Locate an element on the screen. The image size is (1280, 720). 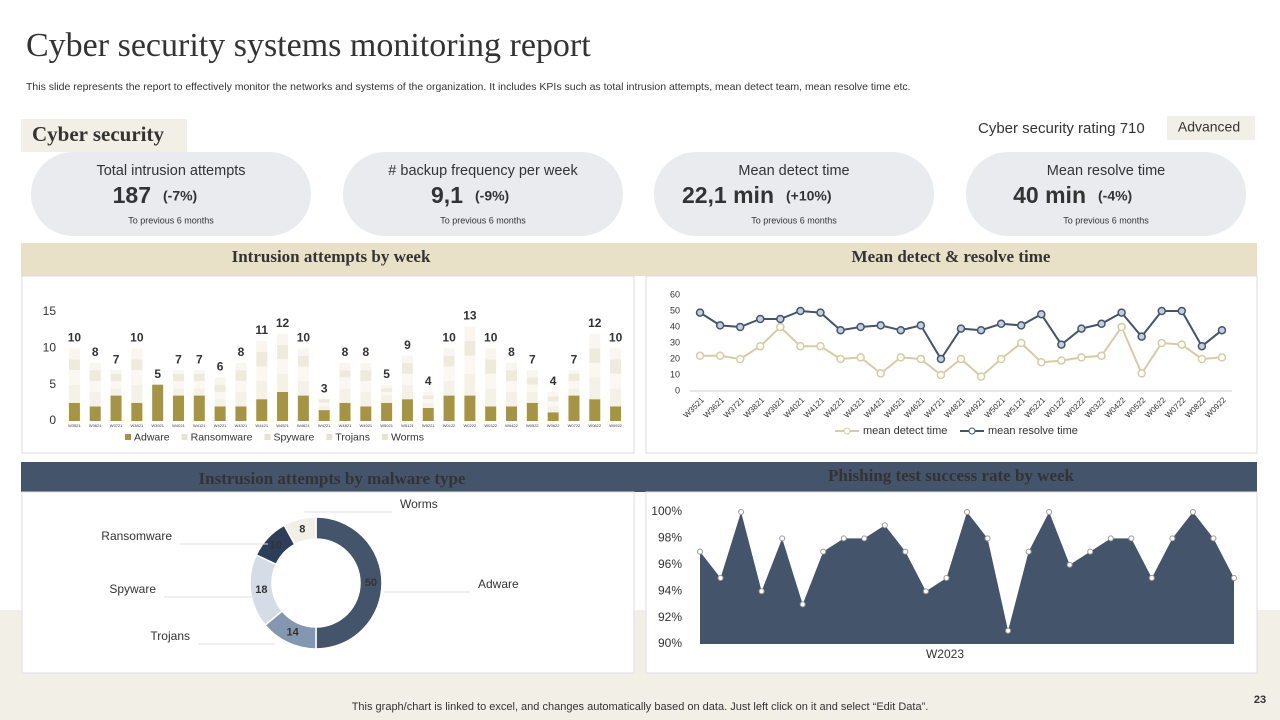
y-tick-label: 90% is located at coordinates (670, 643).